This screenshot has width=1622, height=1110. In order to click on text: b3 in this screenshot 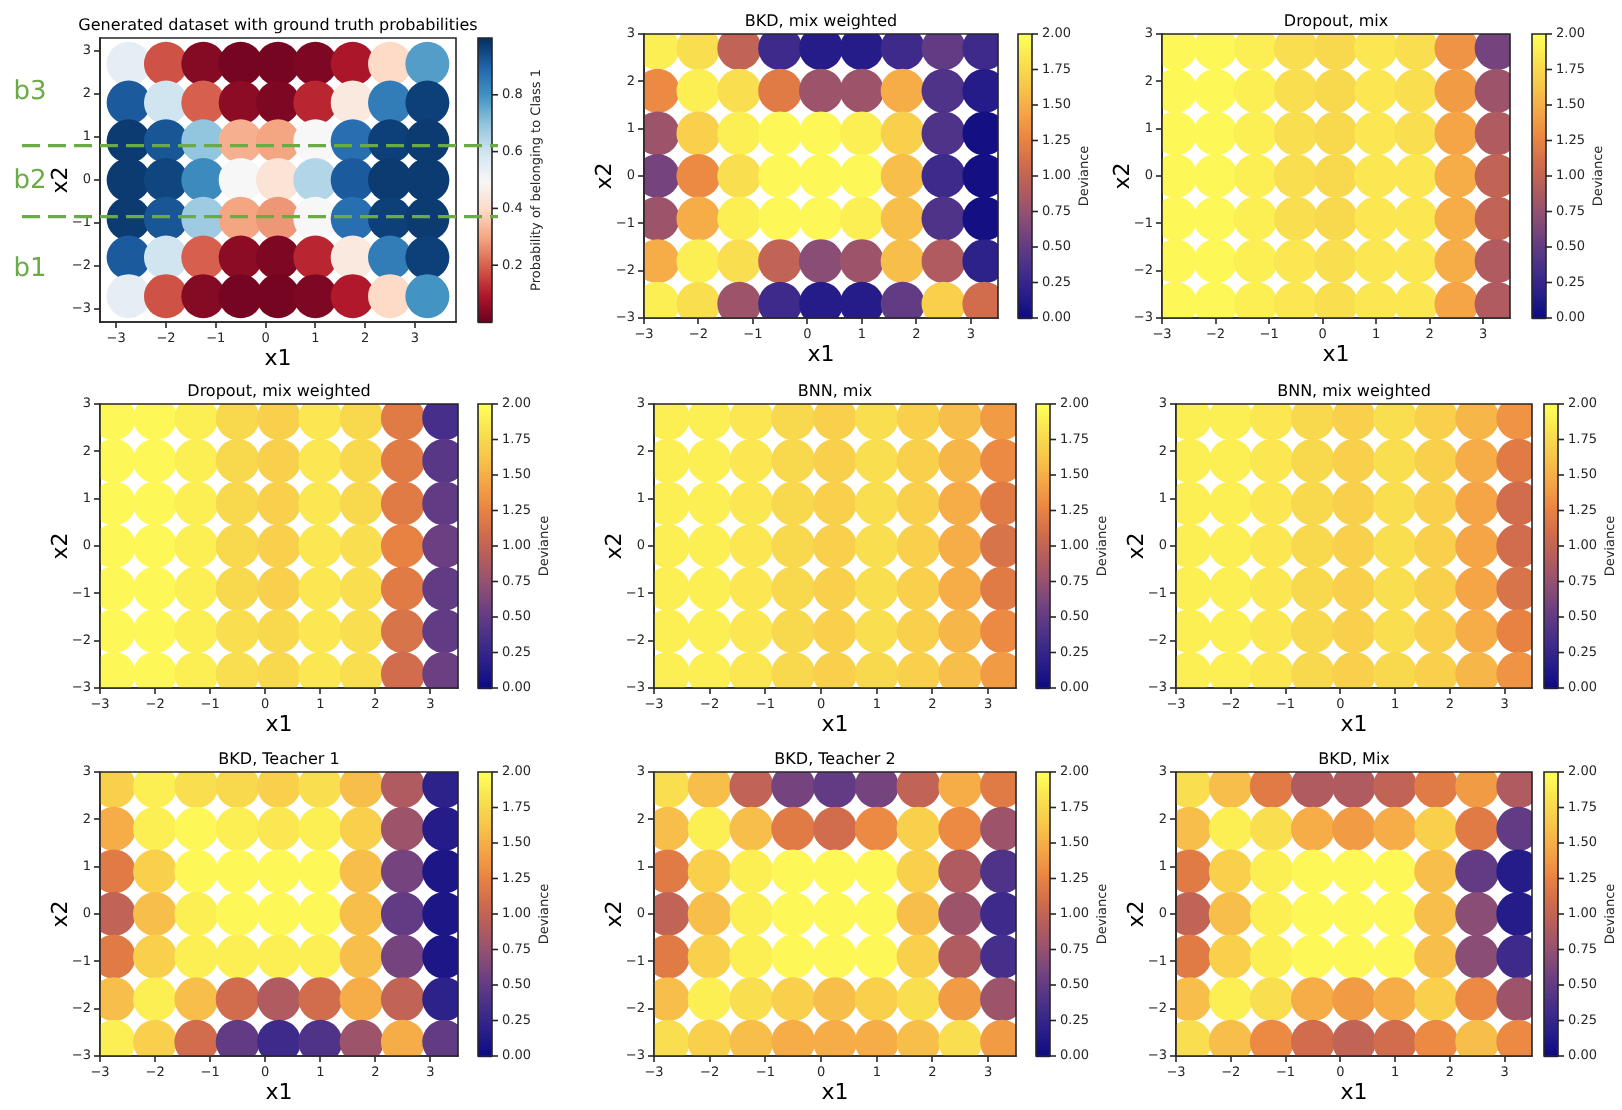, I will do `click(30, 91)`.